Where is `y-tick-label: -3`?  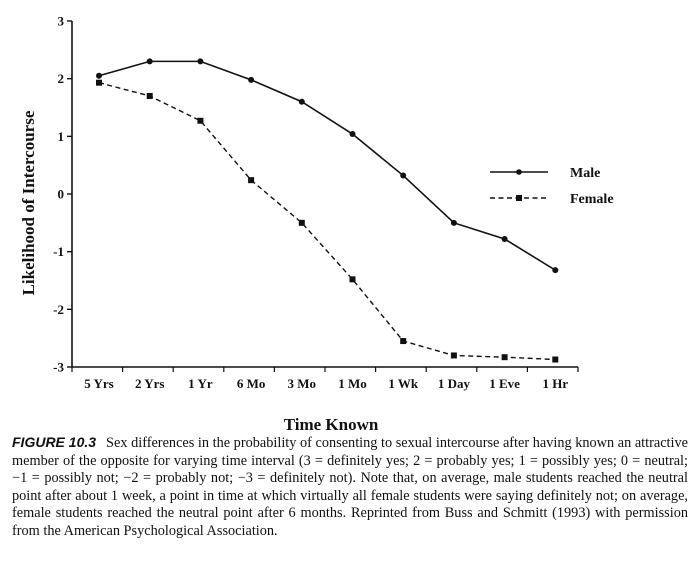
y-tick-label: -3 is located at coordinates (58, 367).